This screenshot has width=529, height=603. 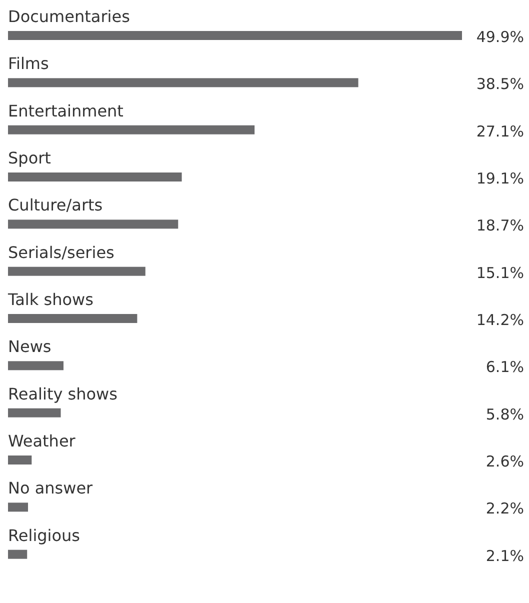 What do you see at coordinates (44, 535) in the screenshot?
I see `y-tick-label: Religious` at bounding box center [44, 535].